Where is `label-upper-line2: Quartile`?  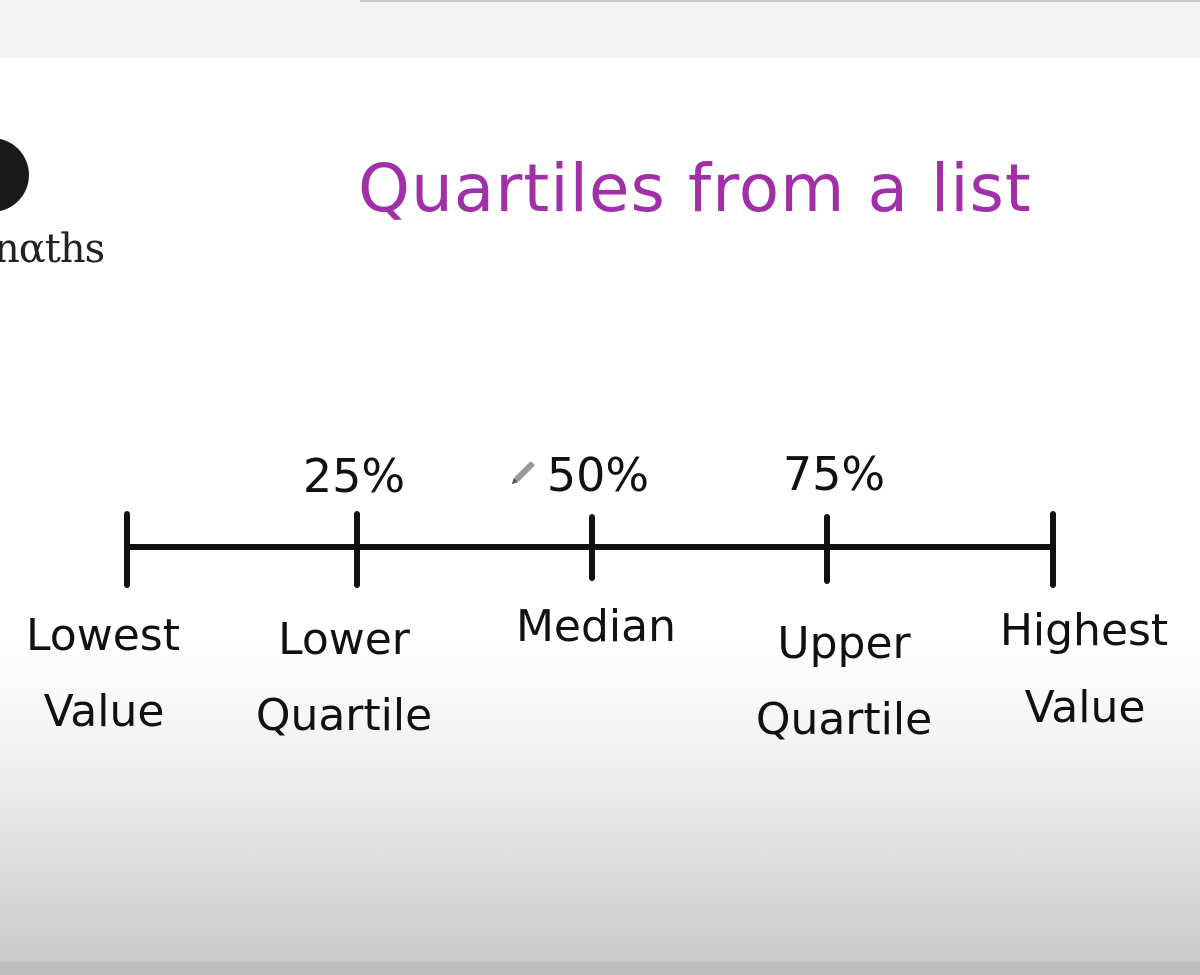
label-upper-line2: Quartile is located at coordinates (844, 719).